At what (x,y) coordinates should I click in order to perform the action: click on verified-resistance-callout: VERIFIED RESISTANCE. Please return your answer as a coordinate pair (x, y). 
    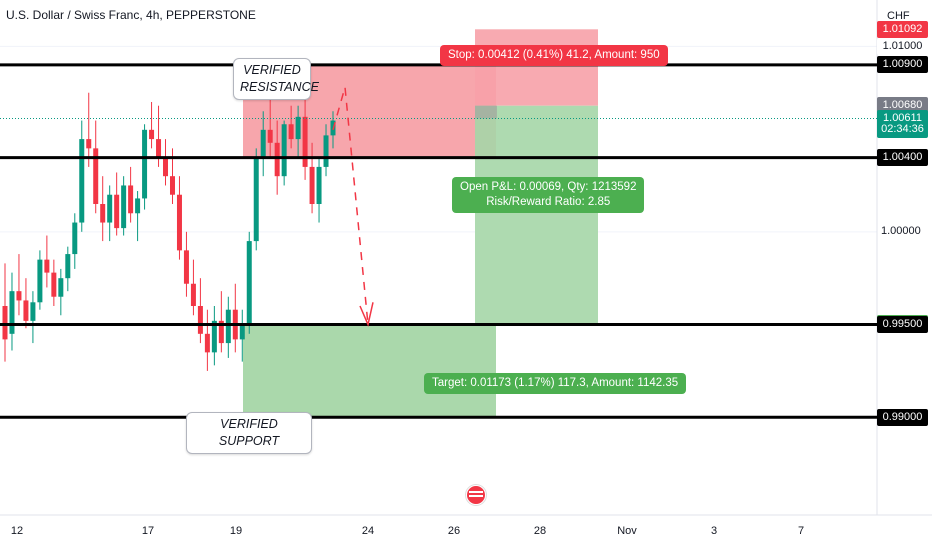
    Looking at the image, I should click on (276, 79).